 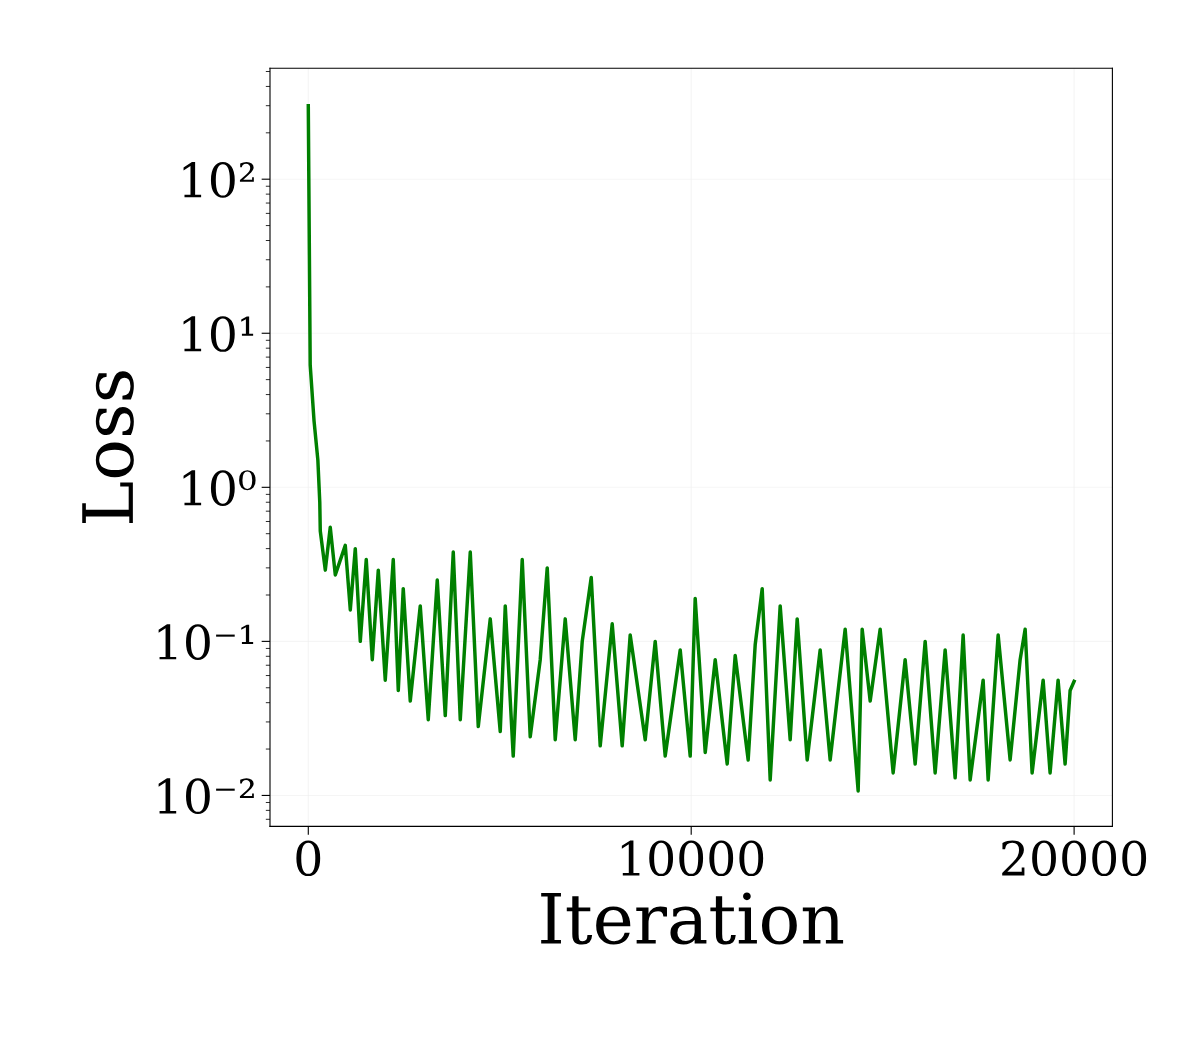 I want to click on x-tick-label: 20000, so click(x=1074, y=858).